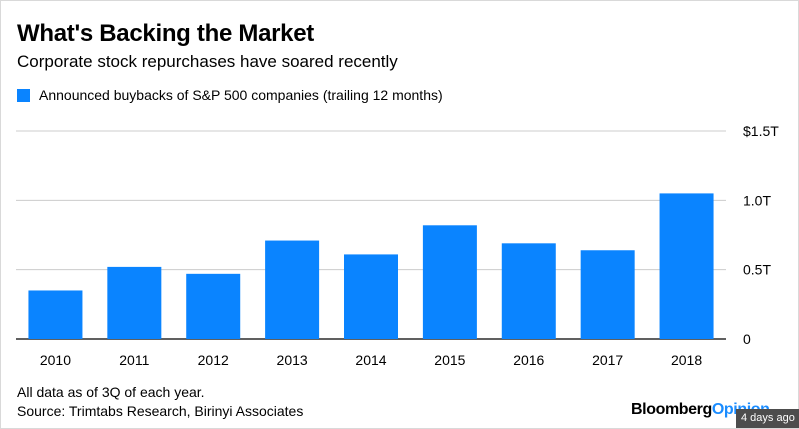 The width and height of the screenshot is (799, 429). Describe the element at coordinates (371, 296) in the screenshot. I see `bar-2014` at that location.